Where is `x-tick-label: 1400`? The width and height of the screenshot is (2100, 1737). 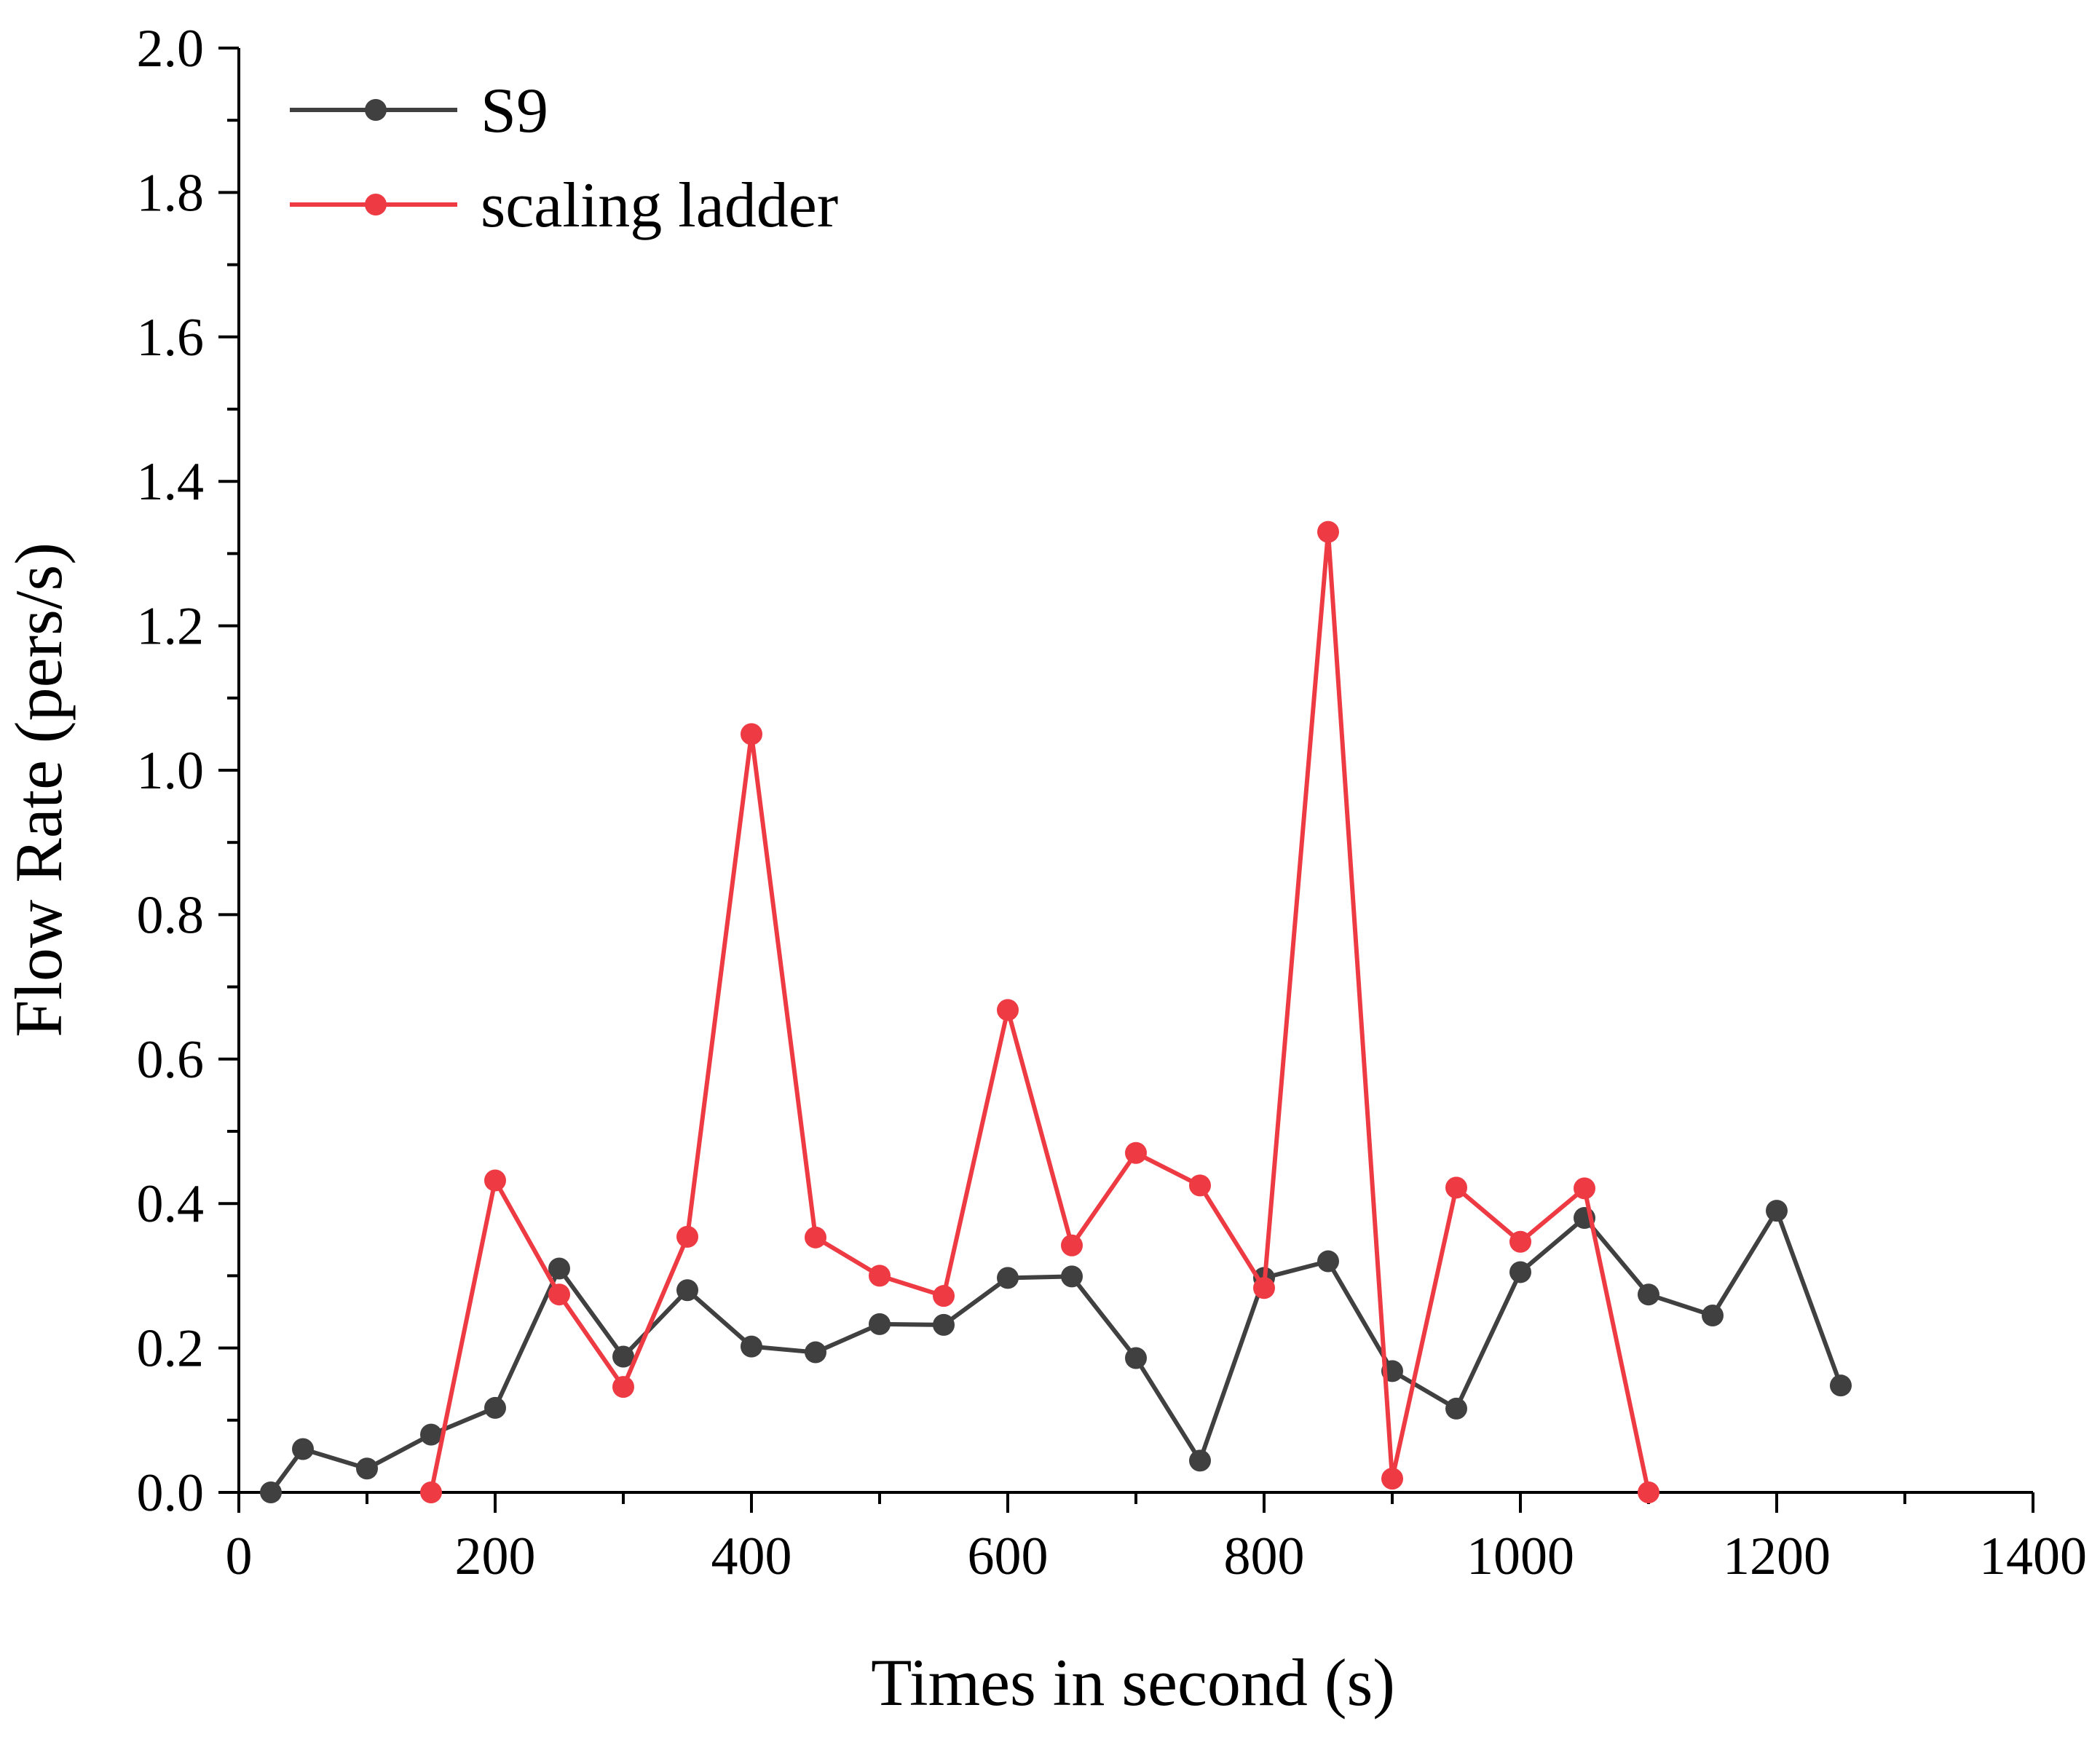
x-tick-label: 1400 is located at coordinates (2033, 1556).